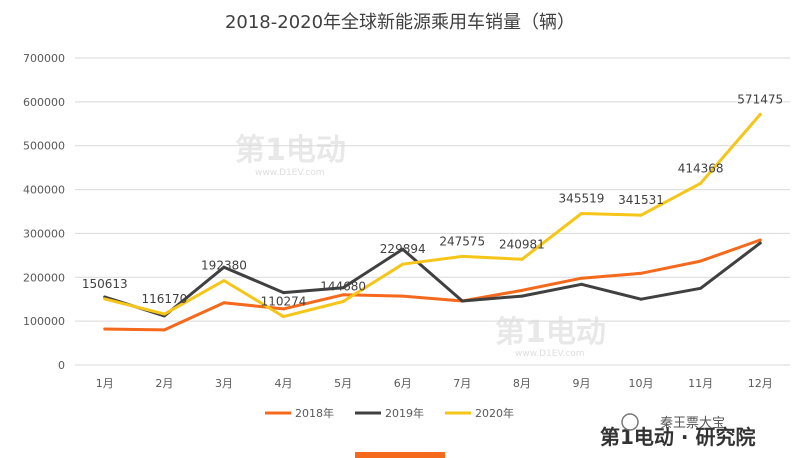 The image size is (800, 458). What do you see at coordinates (641, 200) in the screenshot?
I see `data-label: 341531` at bounding box center [641, 200].